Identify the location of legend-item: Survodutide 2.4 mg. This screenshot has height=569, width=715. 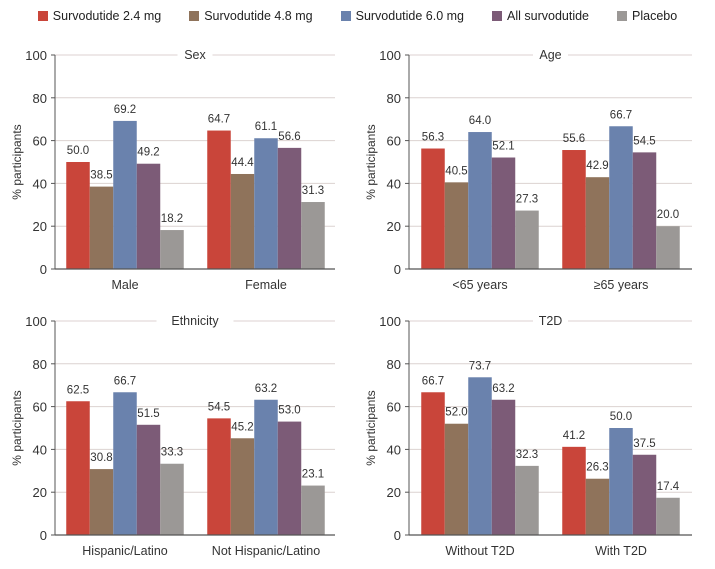
(99, 16).